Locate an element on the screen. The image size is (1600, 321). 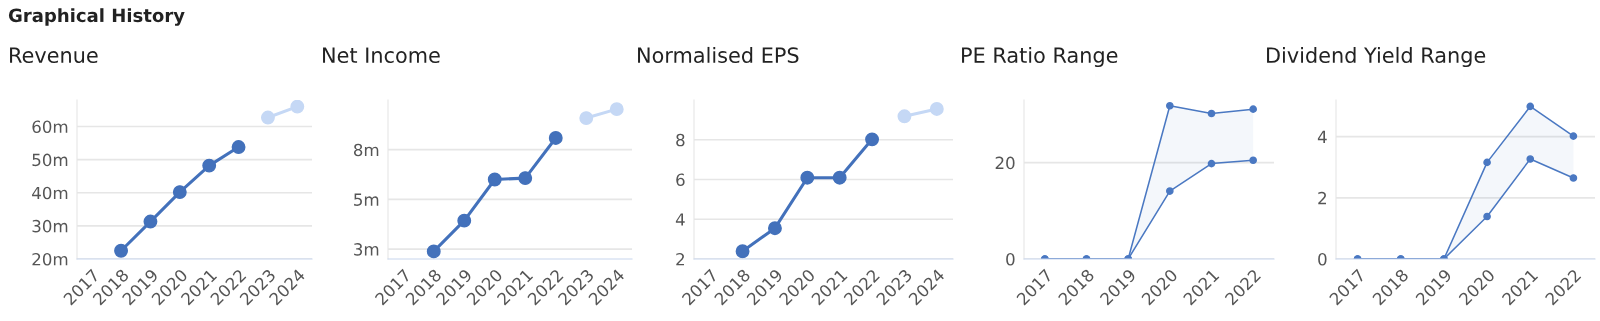
y-tick-label: 3m is located at coordinates (366, 249).